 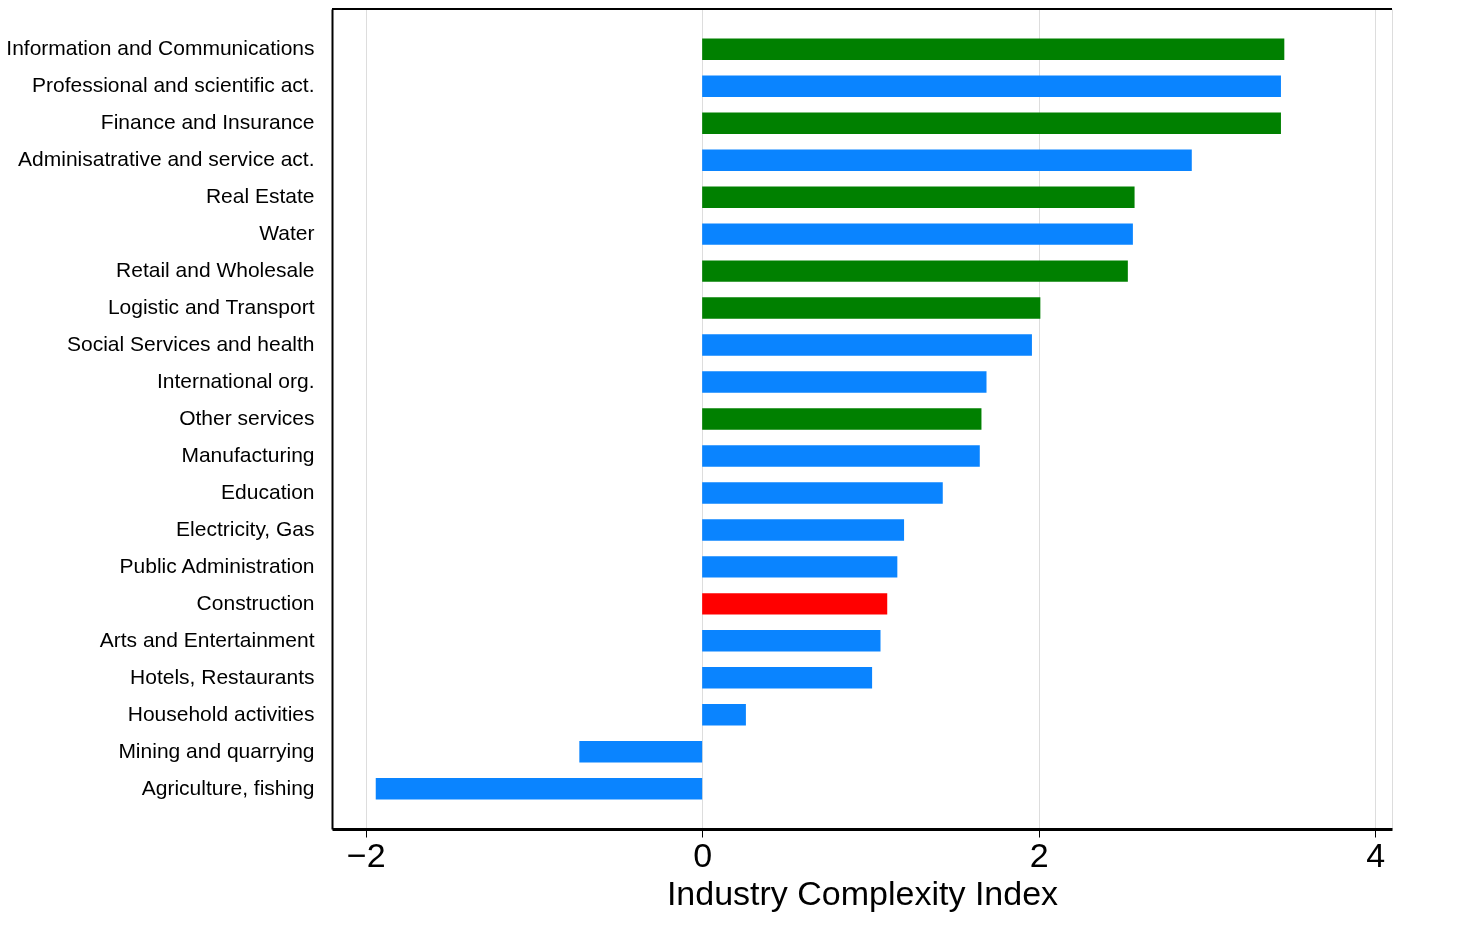 What do you see at coordinates (268, 491) in the screenshot?
I see `y-tick-label: Education` at bounding box center [268, 491].